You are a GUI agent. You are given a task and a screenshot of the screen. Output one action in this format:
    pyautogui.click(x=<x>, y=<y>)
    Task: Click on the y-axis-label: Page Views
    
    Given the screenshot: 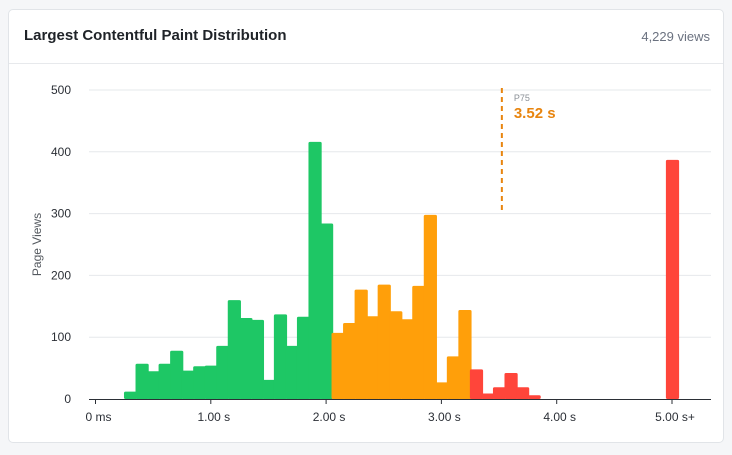 What is the action you would take?
    pyautogui.click(x=37, y=244)
    